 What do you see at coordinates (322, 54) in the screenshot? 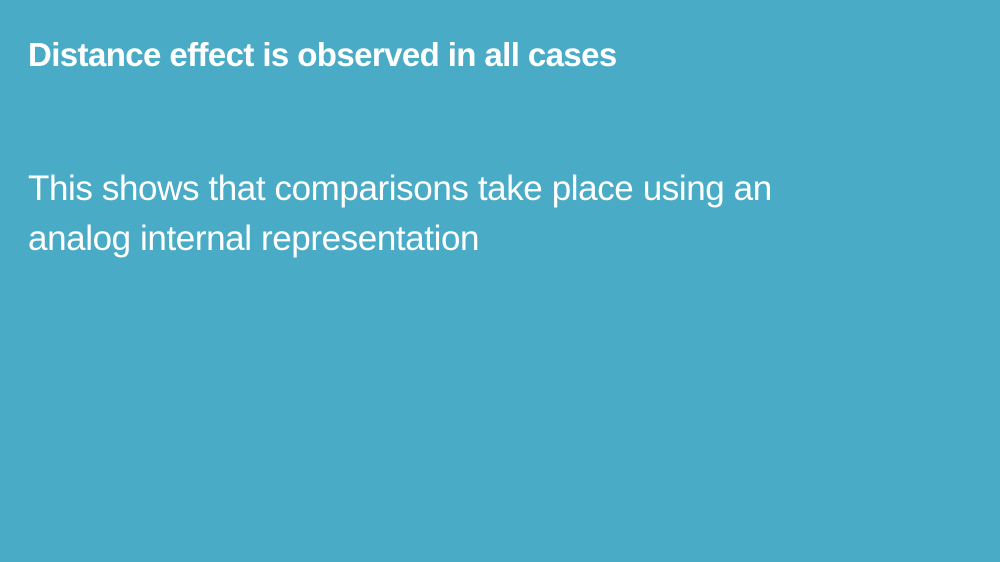
I see `slide-title: Distance effect is observed in all cases` at bounding box center [322, 54].